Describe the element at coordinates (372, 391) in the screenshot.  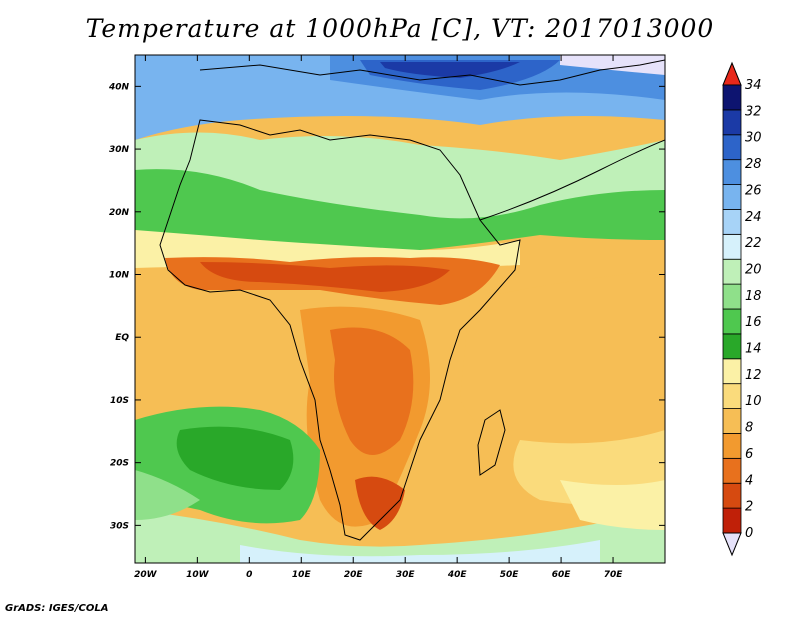
I see `field-south-hot` at that location.